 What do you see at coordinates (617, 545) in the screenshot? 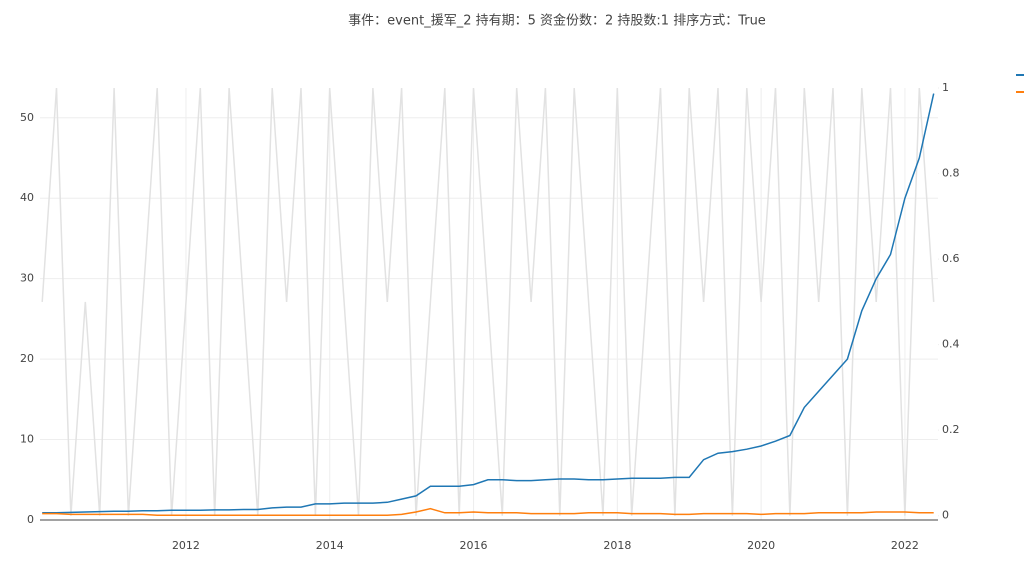
I see `x-tick-label: 2018` at bounding box center [617, 545].